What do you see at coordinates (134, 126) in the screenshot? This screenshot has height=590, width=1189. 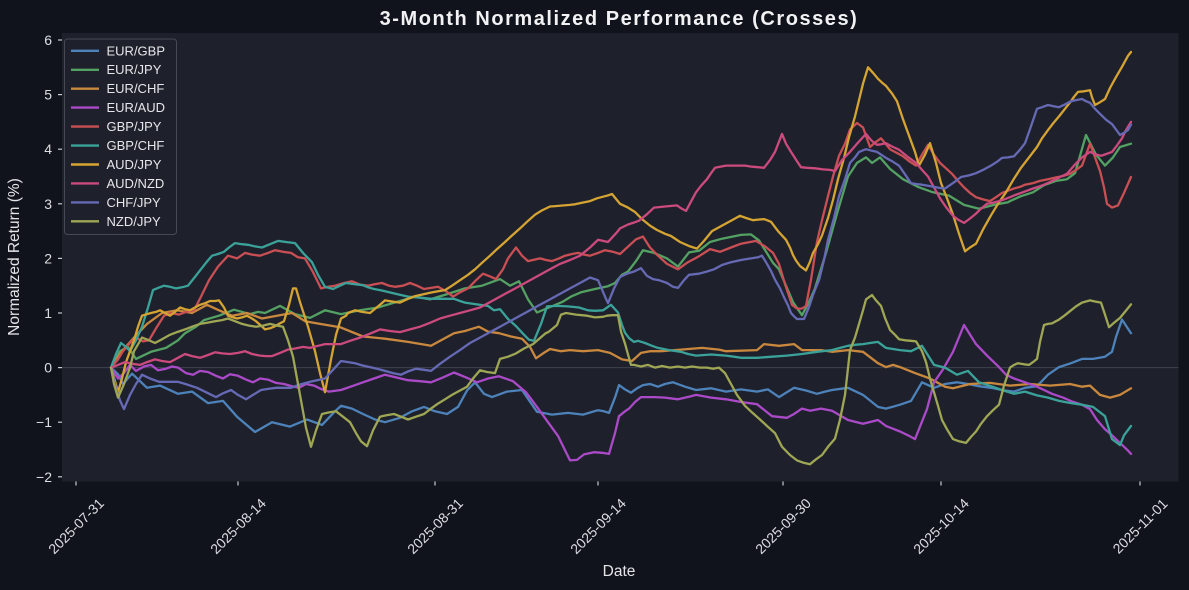 I see `svg-text: GBP/JPY` at bounding box center [134, 126].